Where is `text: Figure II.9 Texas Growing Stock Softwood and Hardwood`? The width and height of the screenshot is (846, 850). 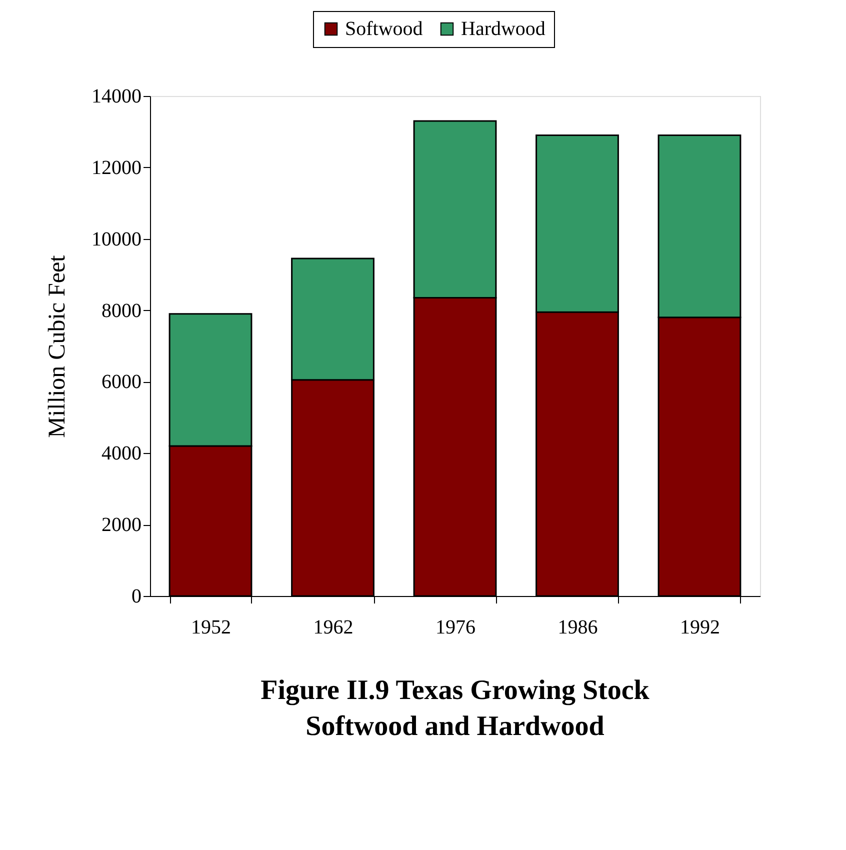 text: Figure II.9 Texas Growing Stock Softwood and Hardwood is located at coordinates (455, 708).